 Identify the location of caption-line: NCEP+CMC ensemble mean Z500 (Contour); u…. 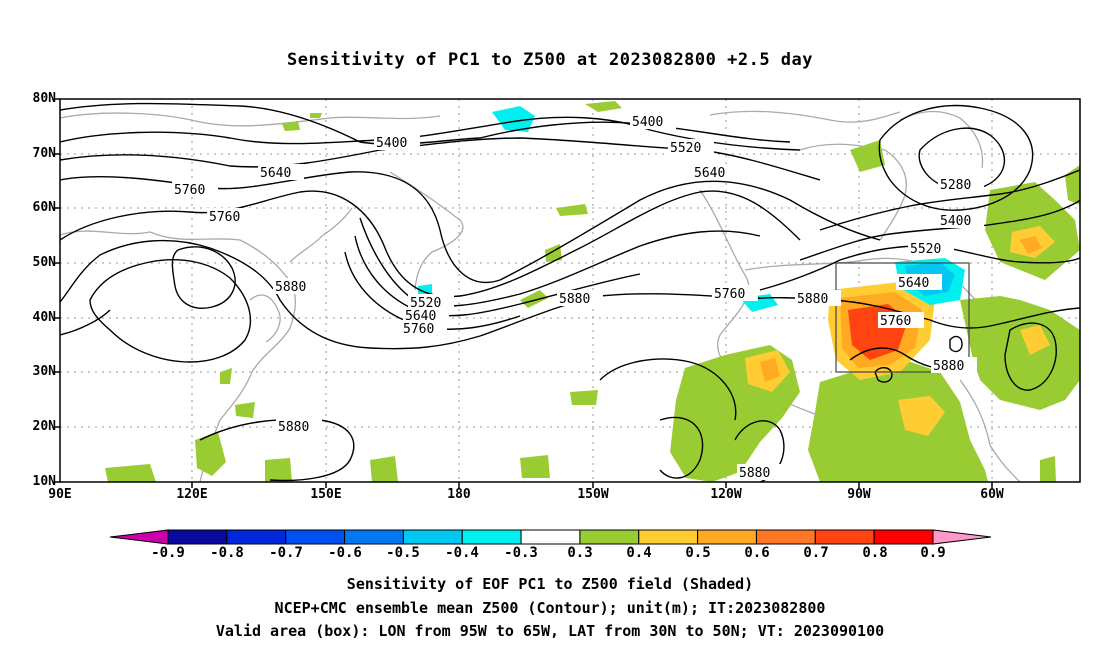
(550, 608).